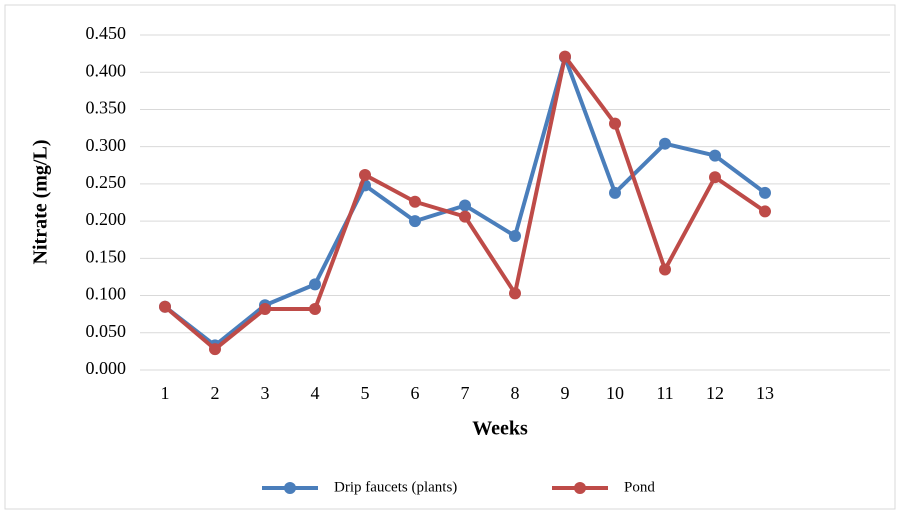  I want to click on y-tick-label: 0.200, so click(106, 219).